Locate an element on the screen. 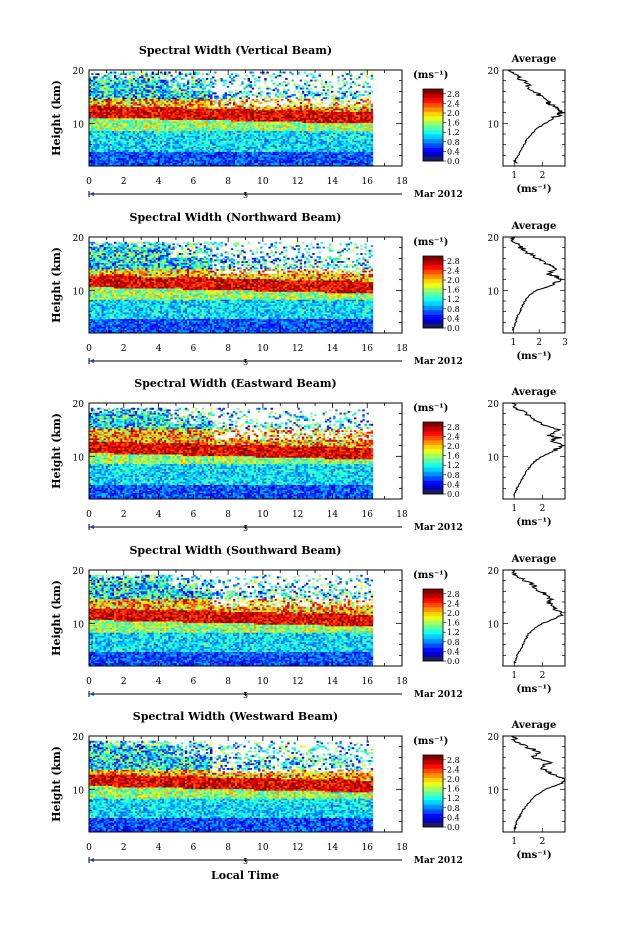 The width and height of the screenshot is (617, 929). panel-title: Spectral Width (Vertical Beam) is located at coordinates (235, 50).